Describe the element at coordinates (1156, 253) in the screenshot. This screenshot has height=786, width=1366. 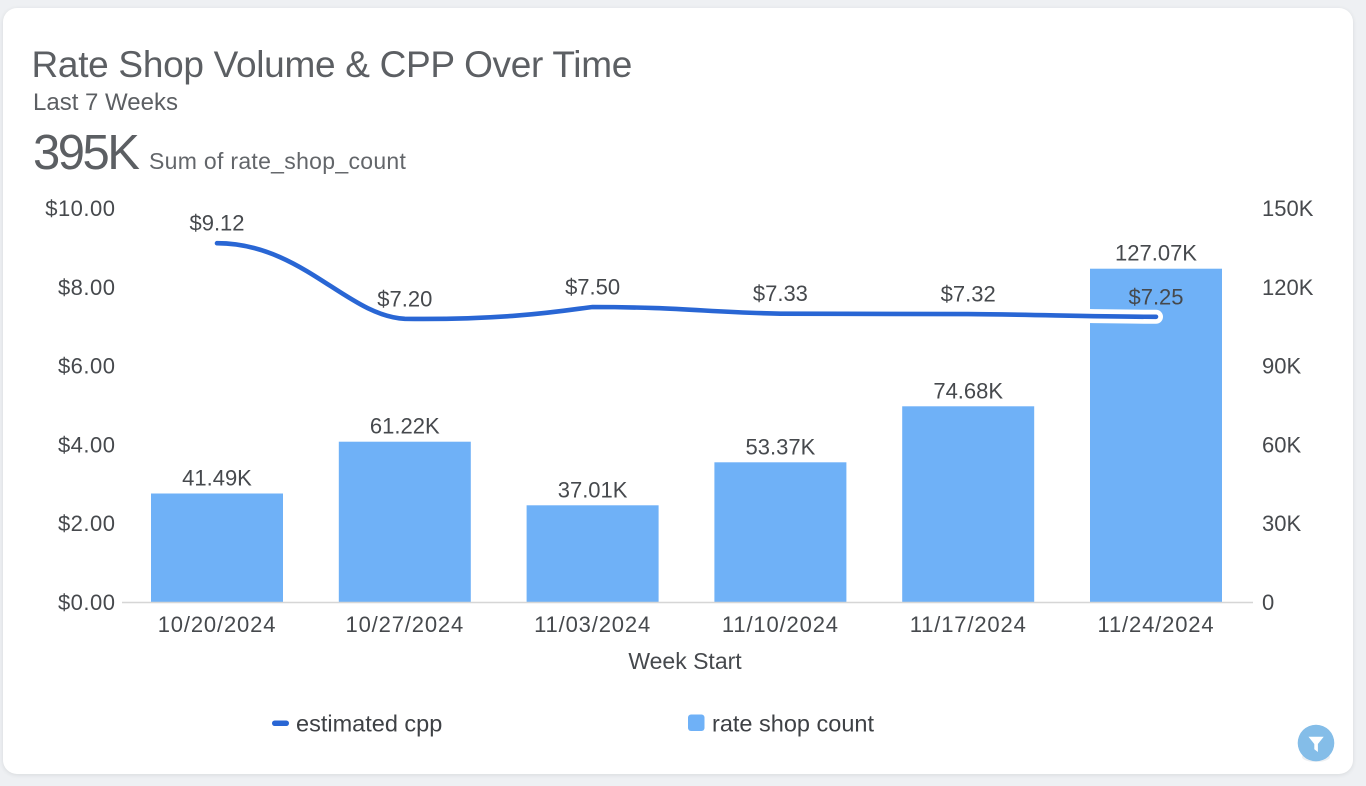
I see `svg-text: 127.07K` at that location.